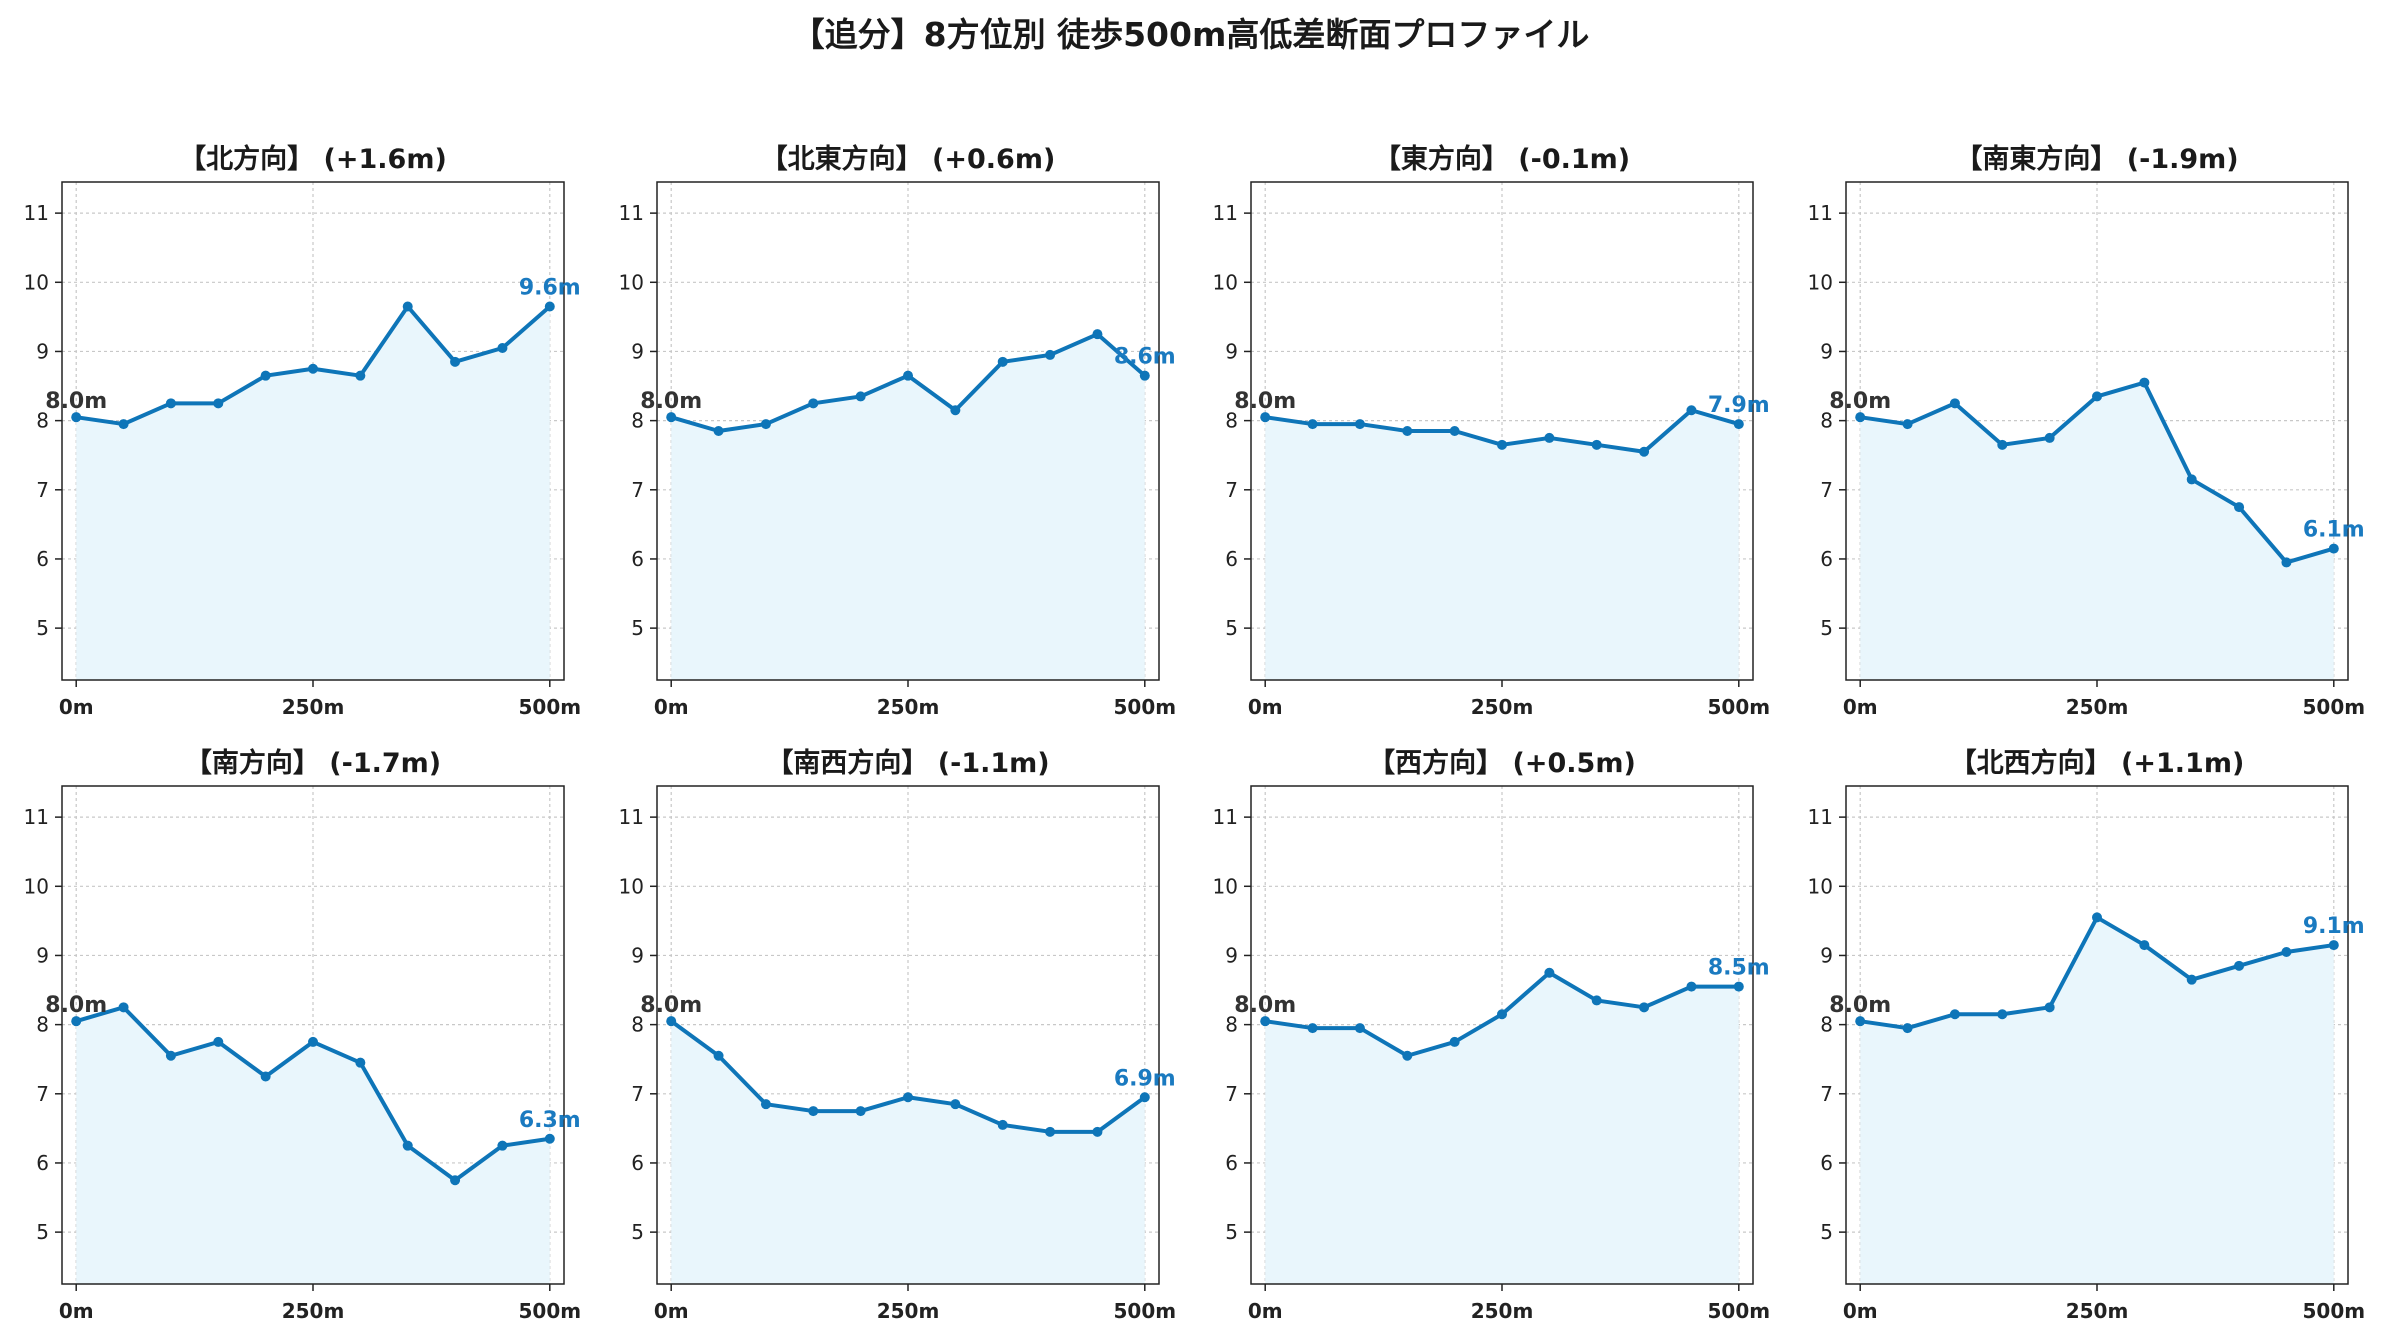 Image resolution: width=2381 pixels, height=1340 pixels. I want to click on elevation-chart: 5 6 7 8 9 10 11 0m 250m 500m 8.0m 6.3m, so click(302, 1054).